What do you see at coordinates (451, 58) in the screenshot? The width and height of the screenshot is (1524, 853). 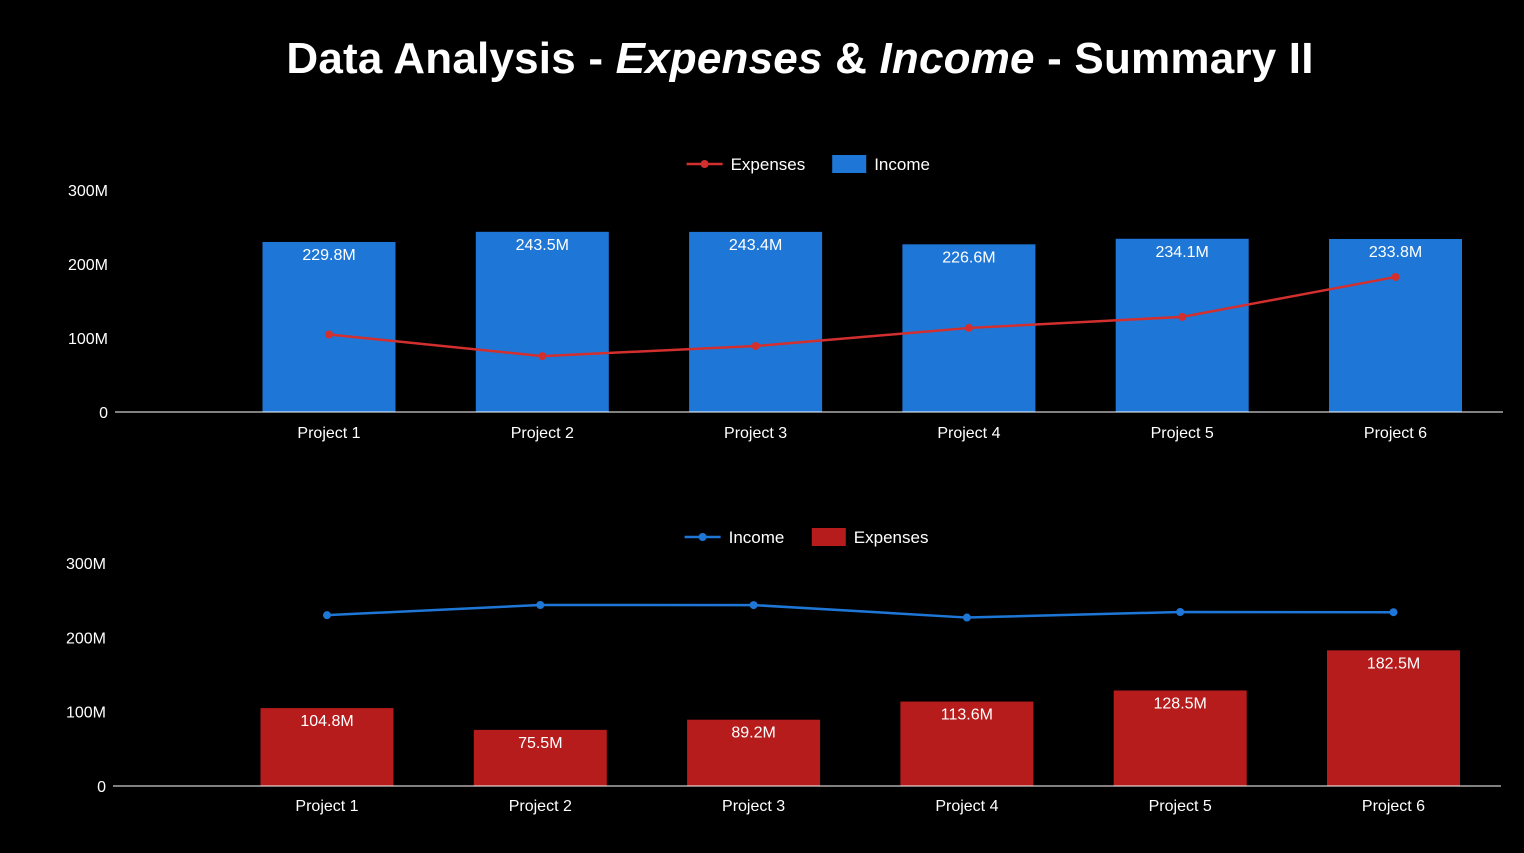 I see `title-text-1: Data Analysis -` at bounding box center [451, 58].